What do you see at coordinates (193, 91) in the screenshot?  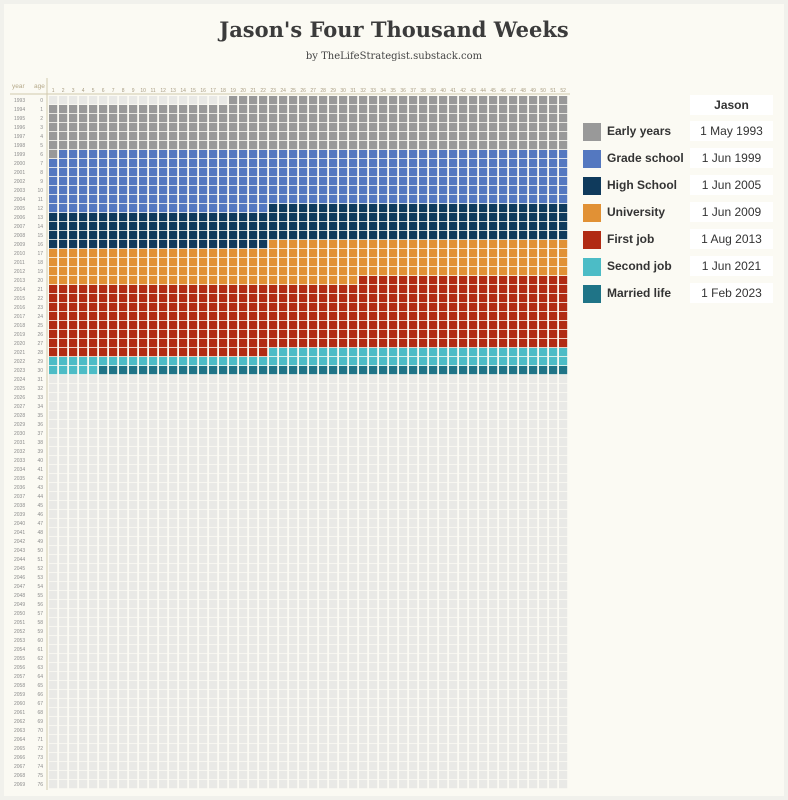 I see `week-tick-label: 15` at bounding box center [193, 91].